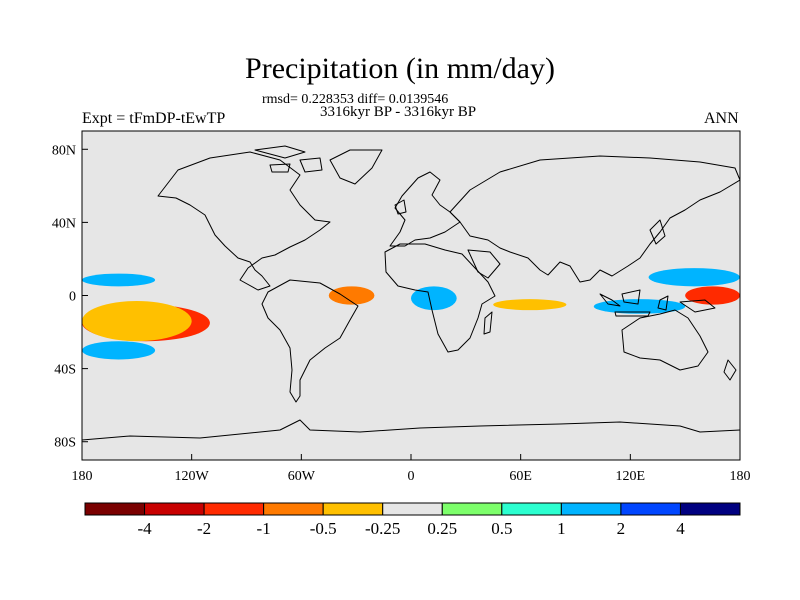 The image size is (800, 600). I want to click on y-tick-label: 40S, so click(65, 370).